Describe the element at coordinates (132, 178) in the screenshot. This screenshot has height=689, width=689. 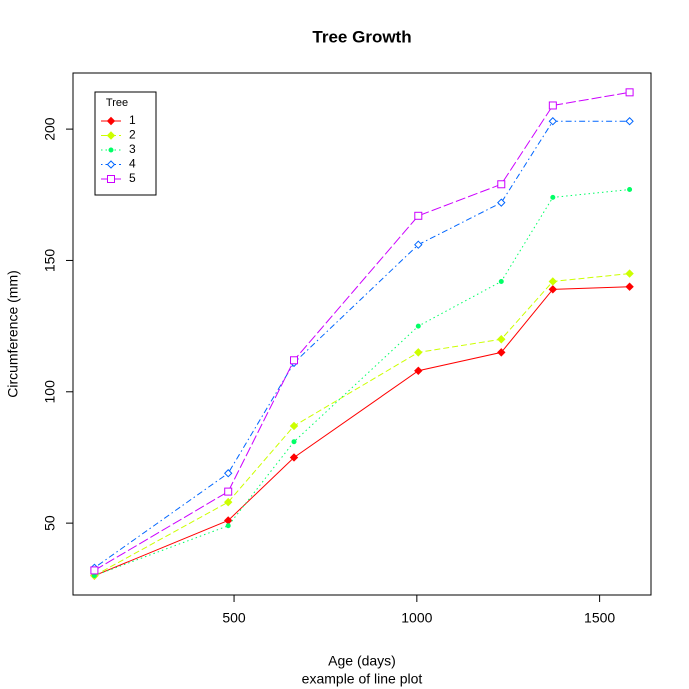
I see `legend-label: 5` at that location.